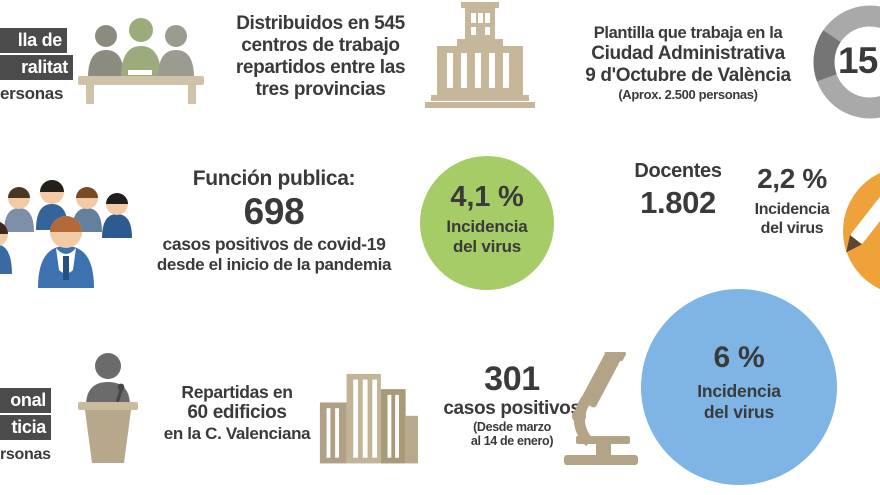 Image resolution: width=880 pixels, height=495 pixels. I want to click on office-buildings-icon, so click(368, 418).